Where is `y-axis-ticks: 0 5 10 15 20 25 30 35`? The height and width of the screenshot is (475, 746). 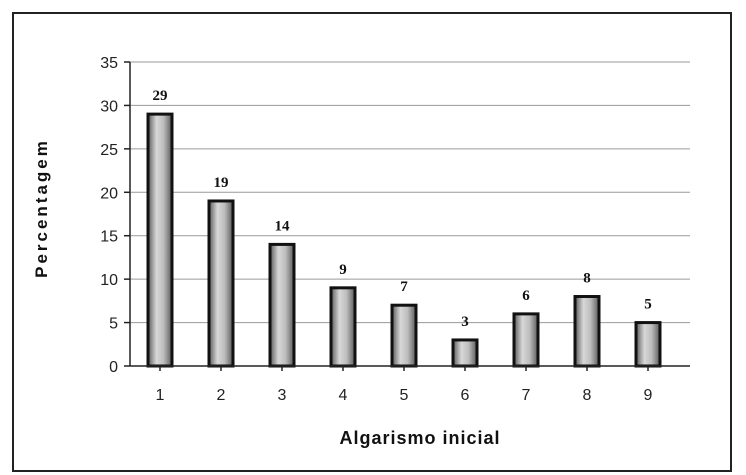
y-axis-ticks: 0 5 10 15 20 25 30 35 is located at coordinates (115, 215).